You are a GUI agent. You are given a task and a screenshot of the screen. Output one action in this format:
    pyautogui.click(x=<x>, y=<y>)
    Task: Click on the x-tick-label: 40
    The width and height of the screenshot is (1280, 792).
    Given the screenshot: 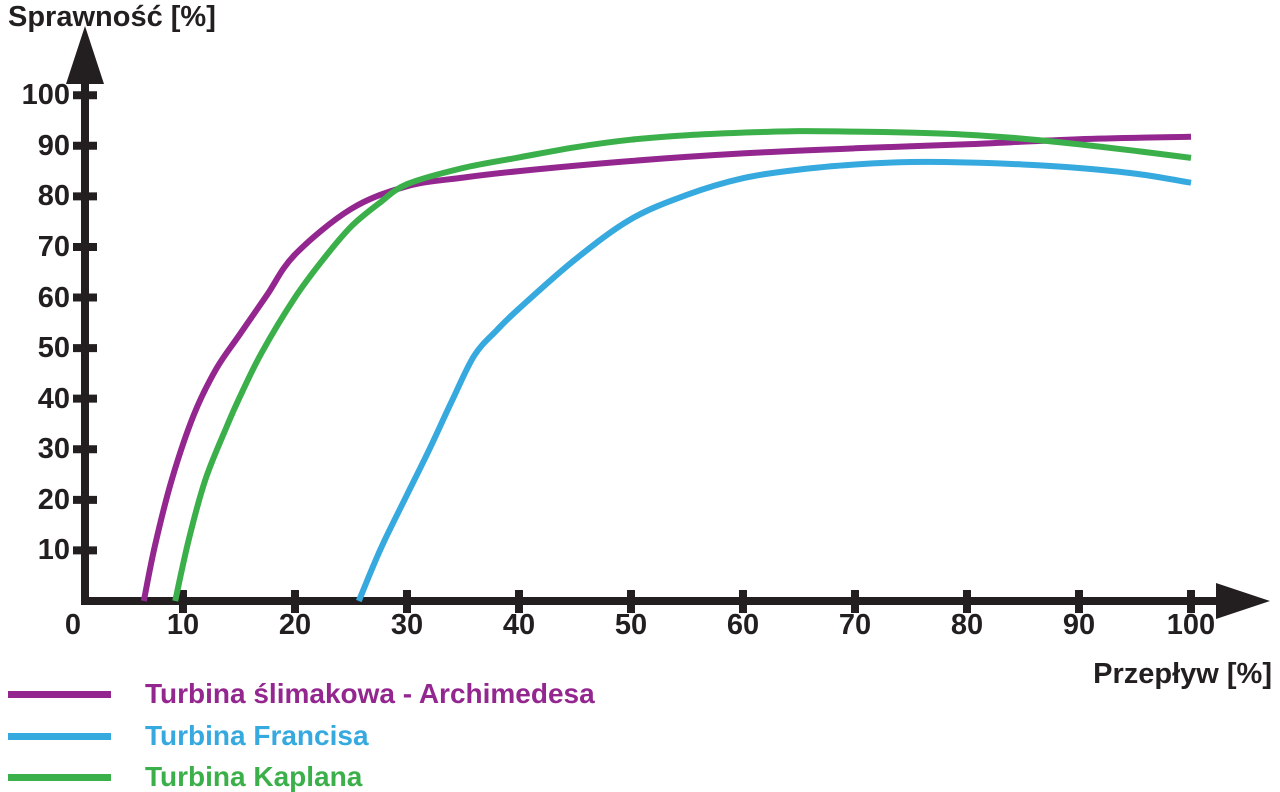 What is the action you would take?
    pyautogui.click(x=519, y=625)
    